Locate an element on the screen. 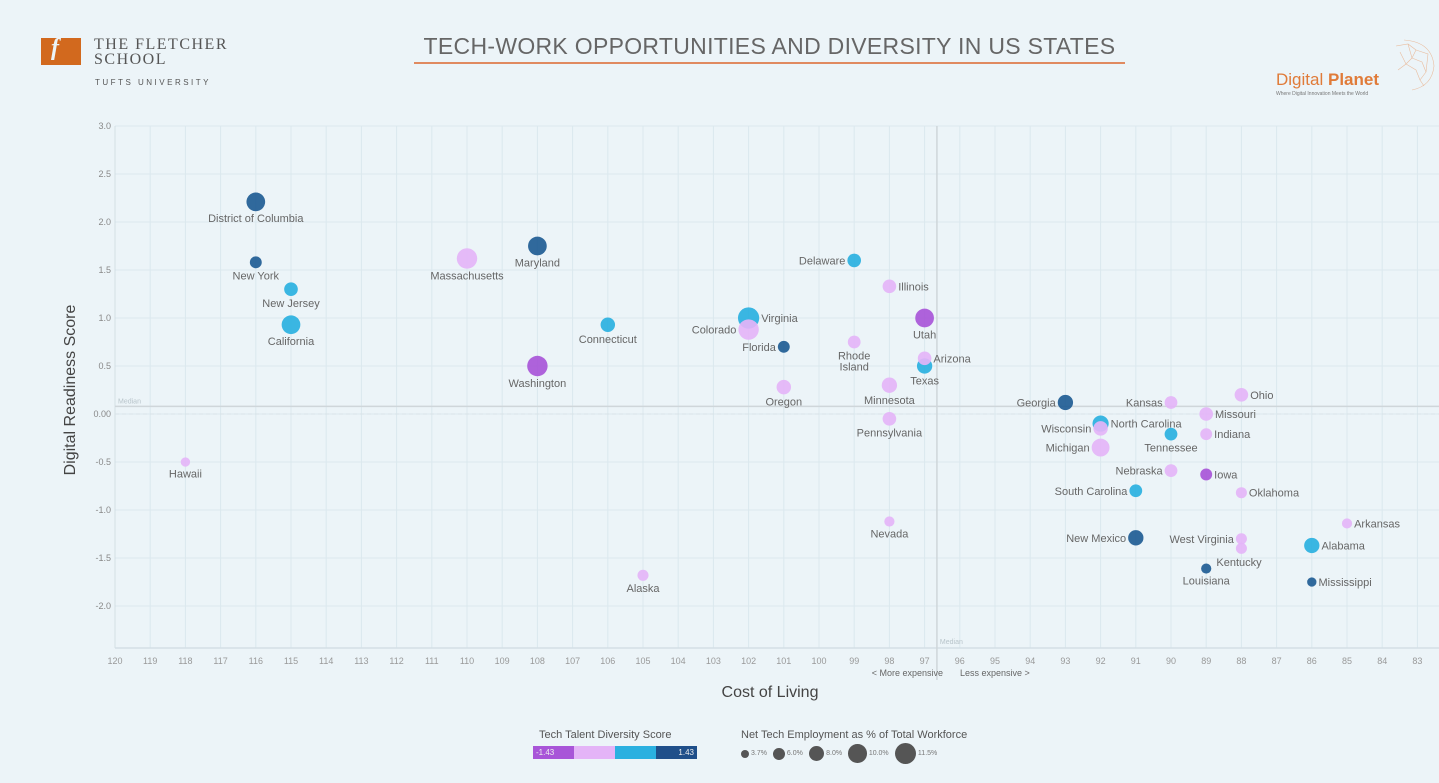 The image size is (1439, 783). point-label: Missouri is located at coordinates (1235, 415).